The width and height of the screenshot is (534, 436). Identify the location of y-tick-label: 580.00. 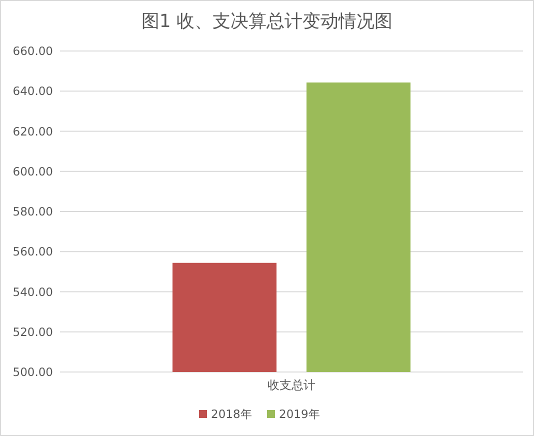
(32, 211).